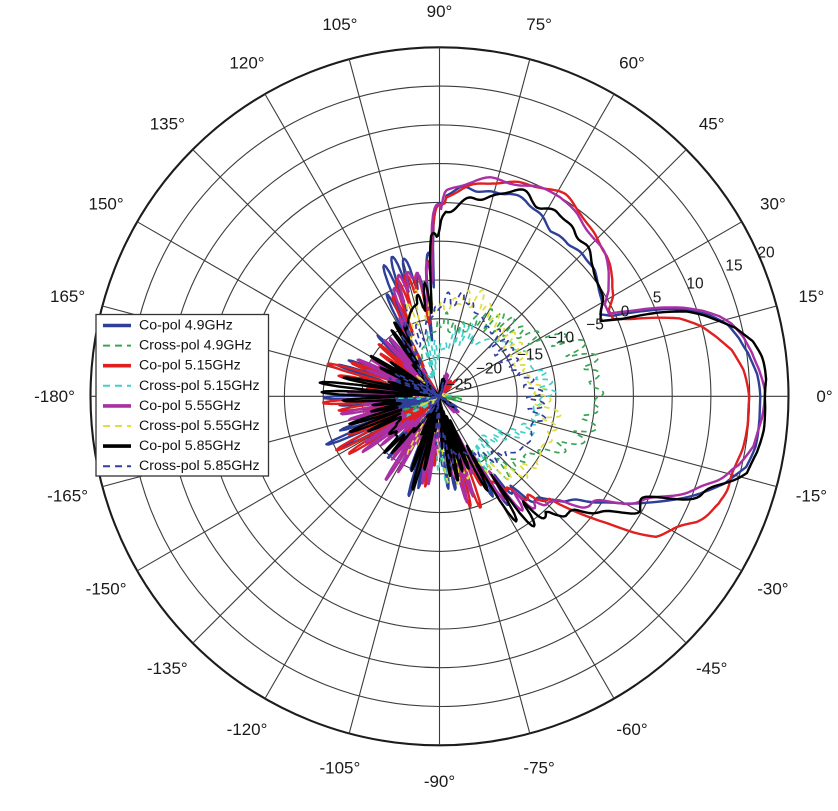 The image size is (838, 811). Describe the element at coordinates (339, 24) in the screenshot. I see `svg-text: 105°` at that location.